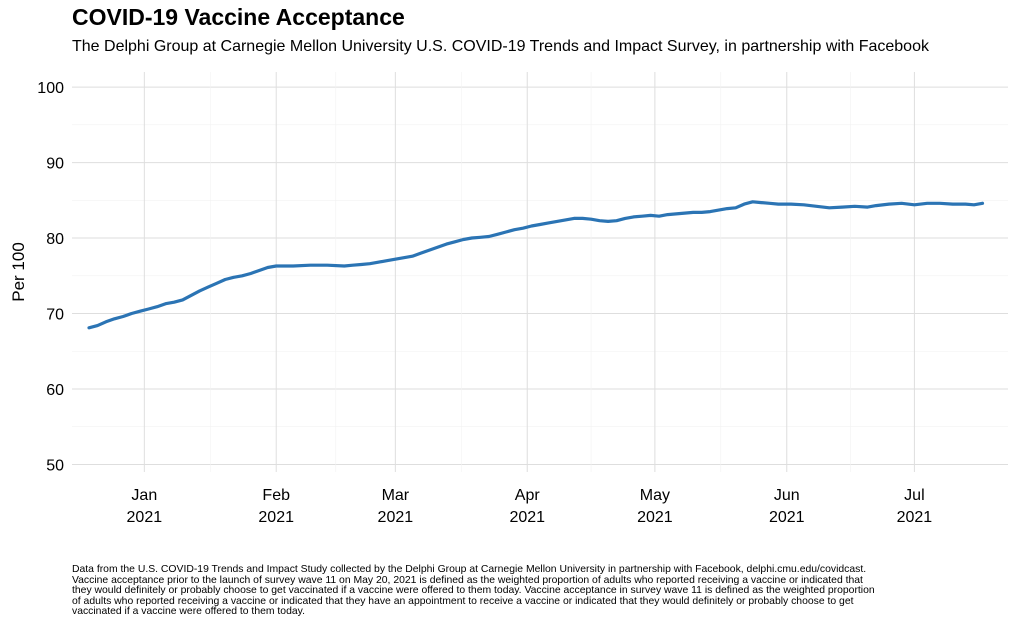 Image resolution: width=1024 pixels, height=630 pixels. What do you see at coordinates (18, 272) in the screenshot?
I see `y-axis-label: Per 100` at bounding box center [18, 272].